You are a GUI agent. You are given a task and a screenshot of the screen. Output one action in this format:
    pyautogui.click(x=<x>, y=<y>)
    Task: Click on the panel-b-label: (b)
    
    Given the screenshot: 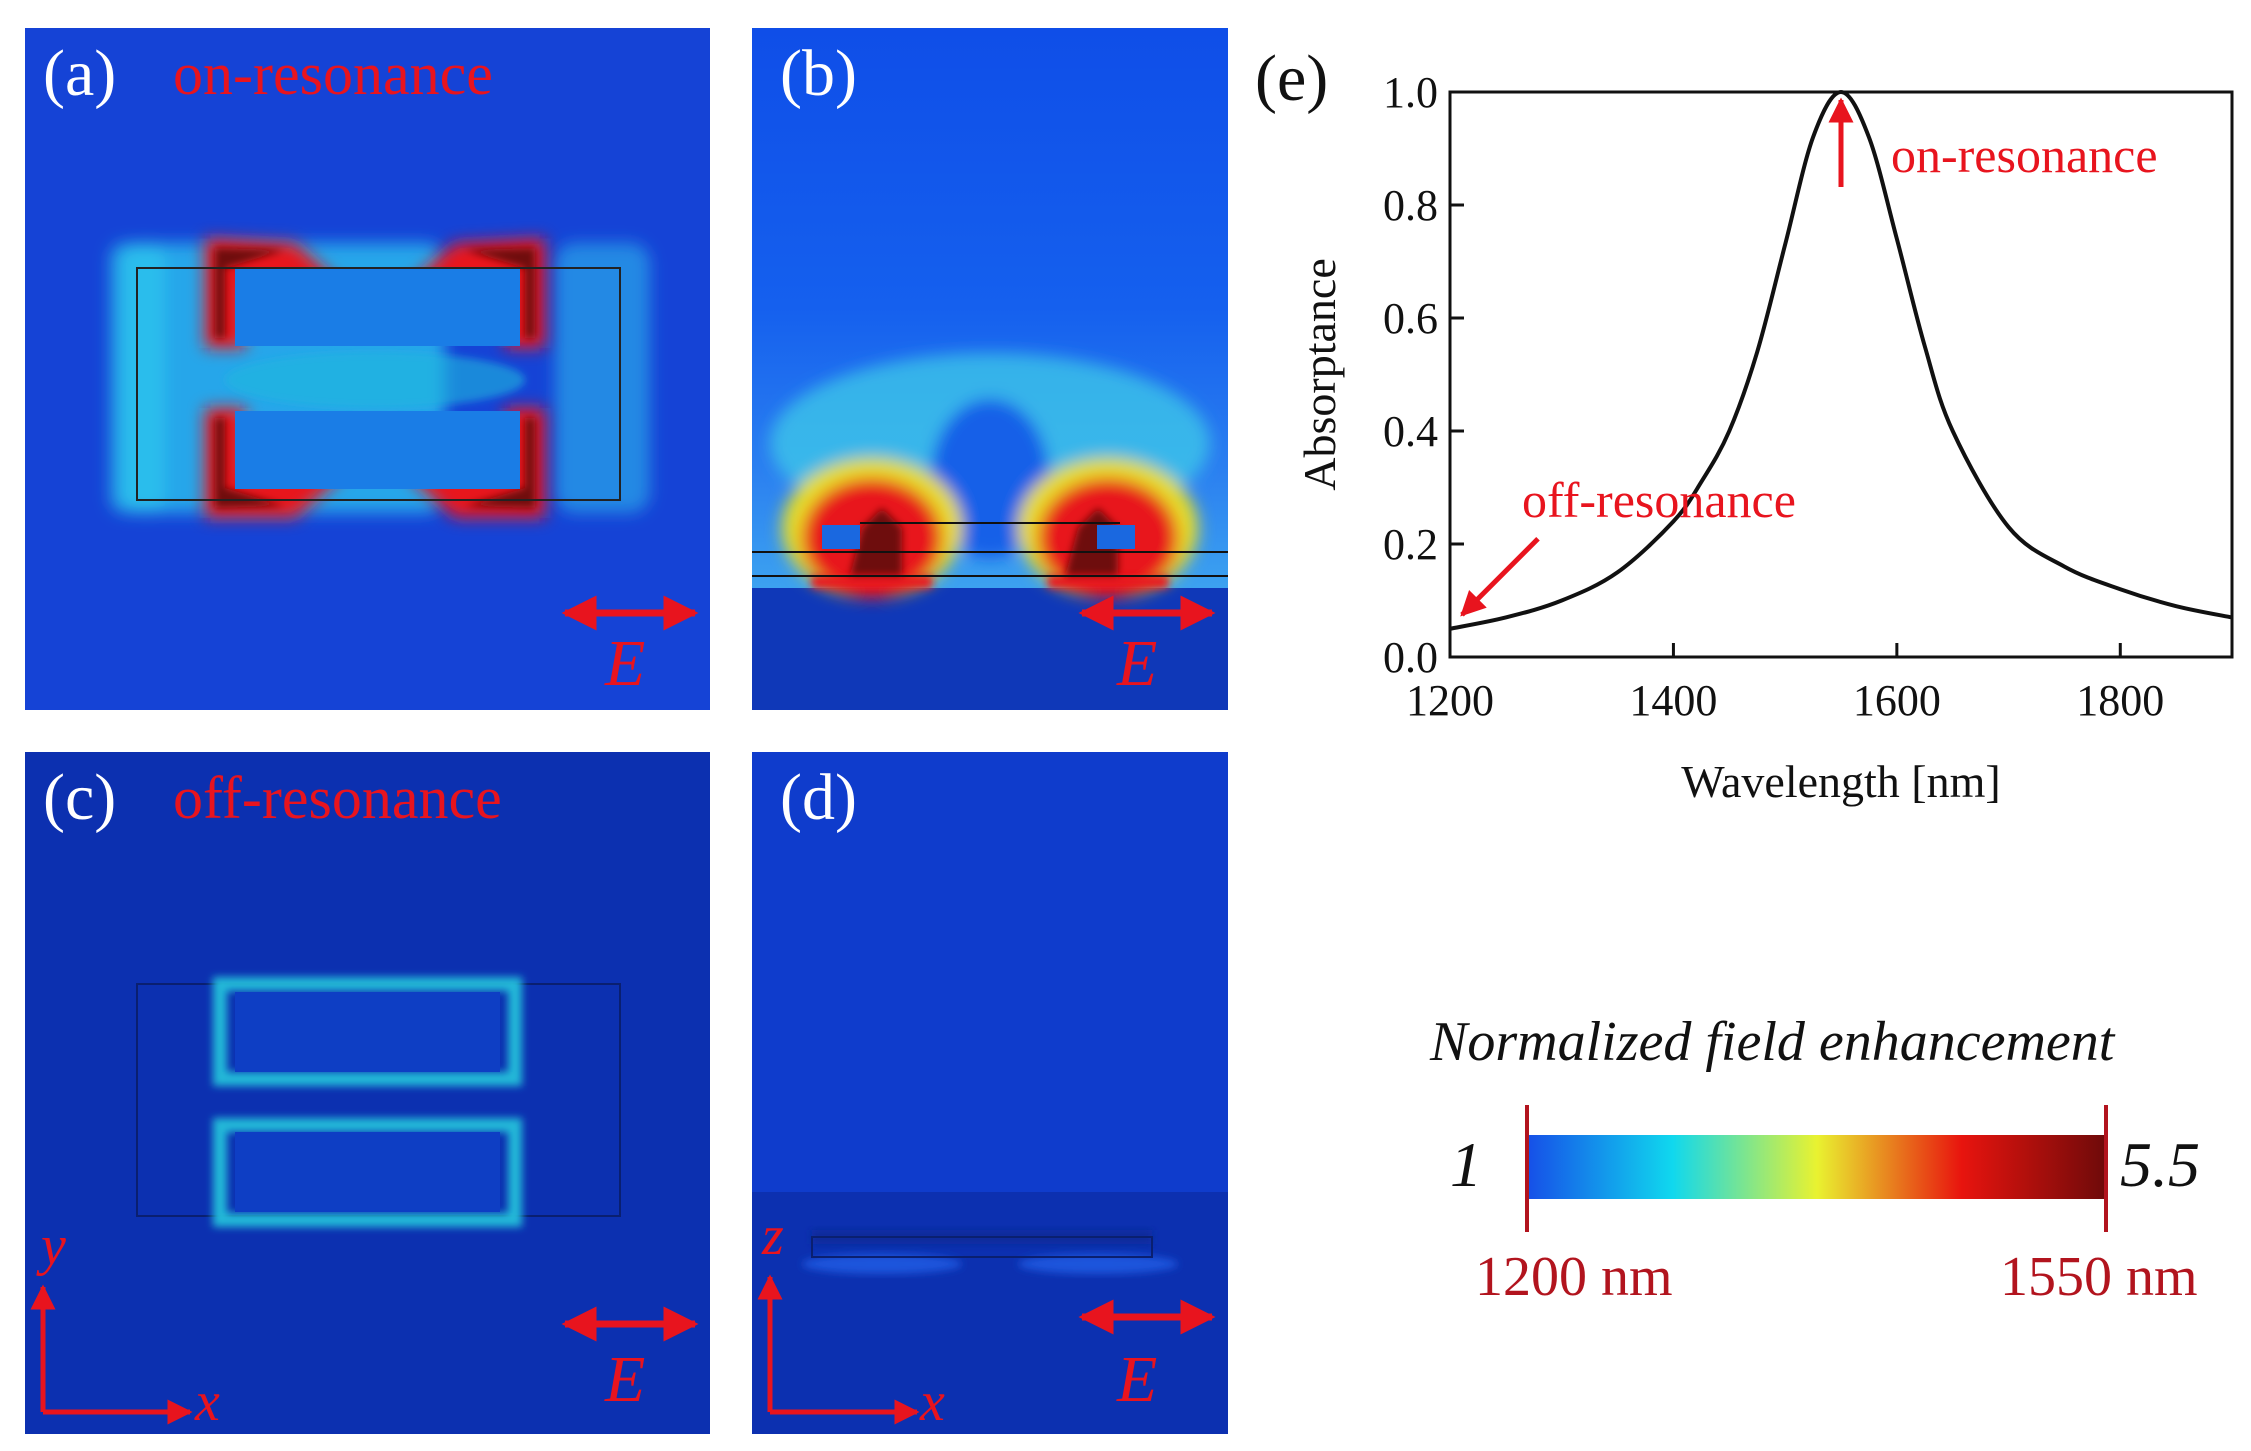 What is the action you would take?
    pyautogui.click(x=818, y=73)
    